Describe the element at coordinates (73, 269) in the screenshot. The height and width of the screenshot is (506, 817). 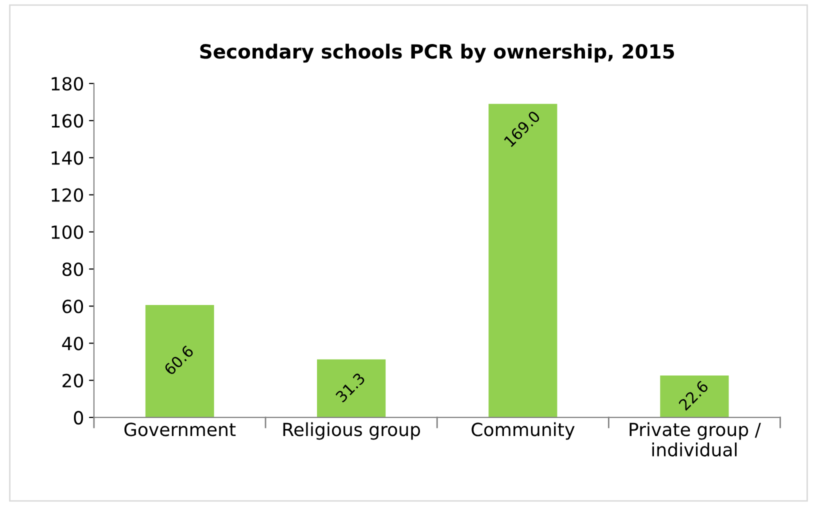
I see `y-tick-label: 80` at that location.